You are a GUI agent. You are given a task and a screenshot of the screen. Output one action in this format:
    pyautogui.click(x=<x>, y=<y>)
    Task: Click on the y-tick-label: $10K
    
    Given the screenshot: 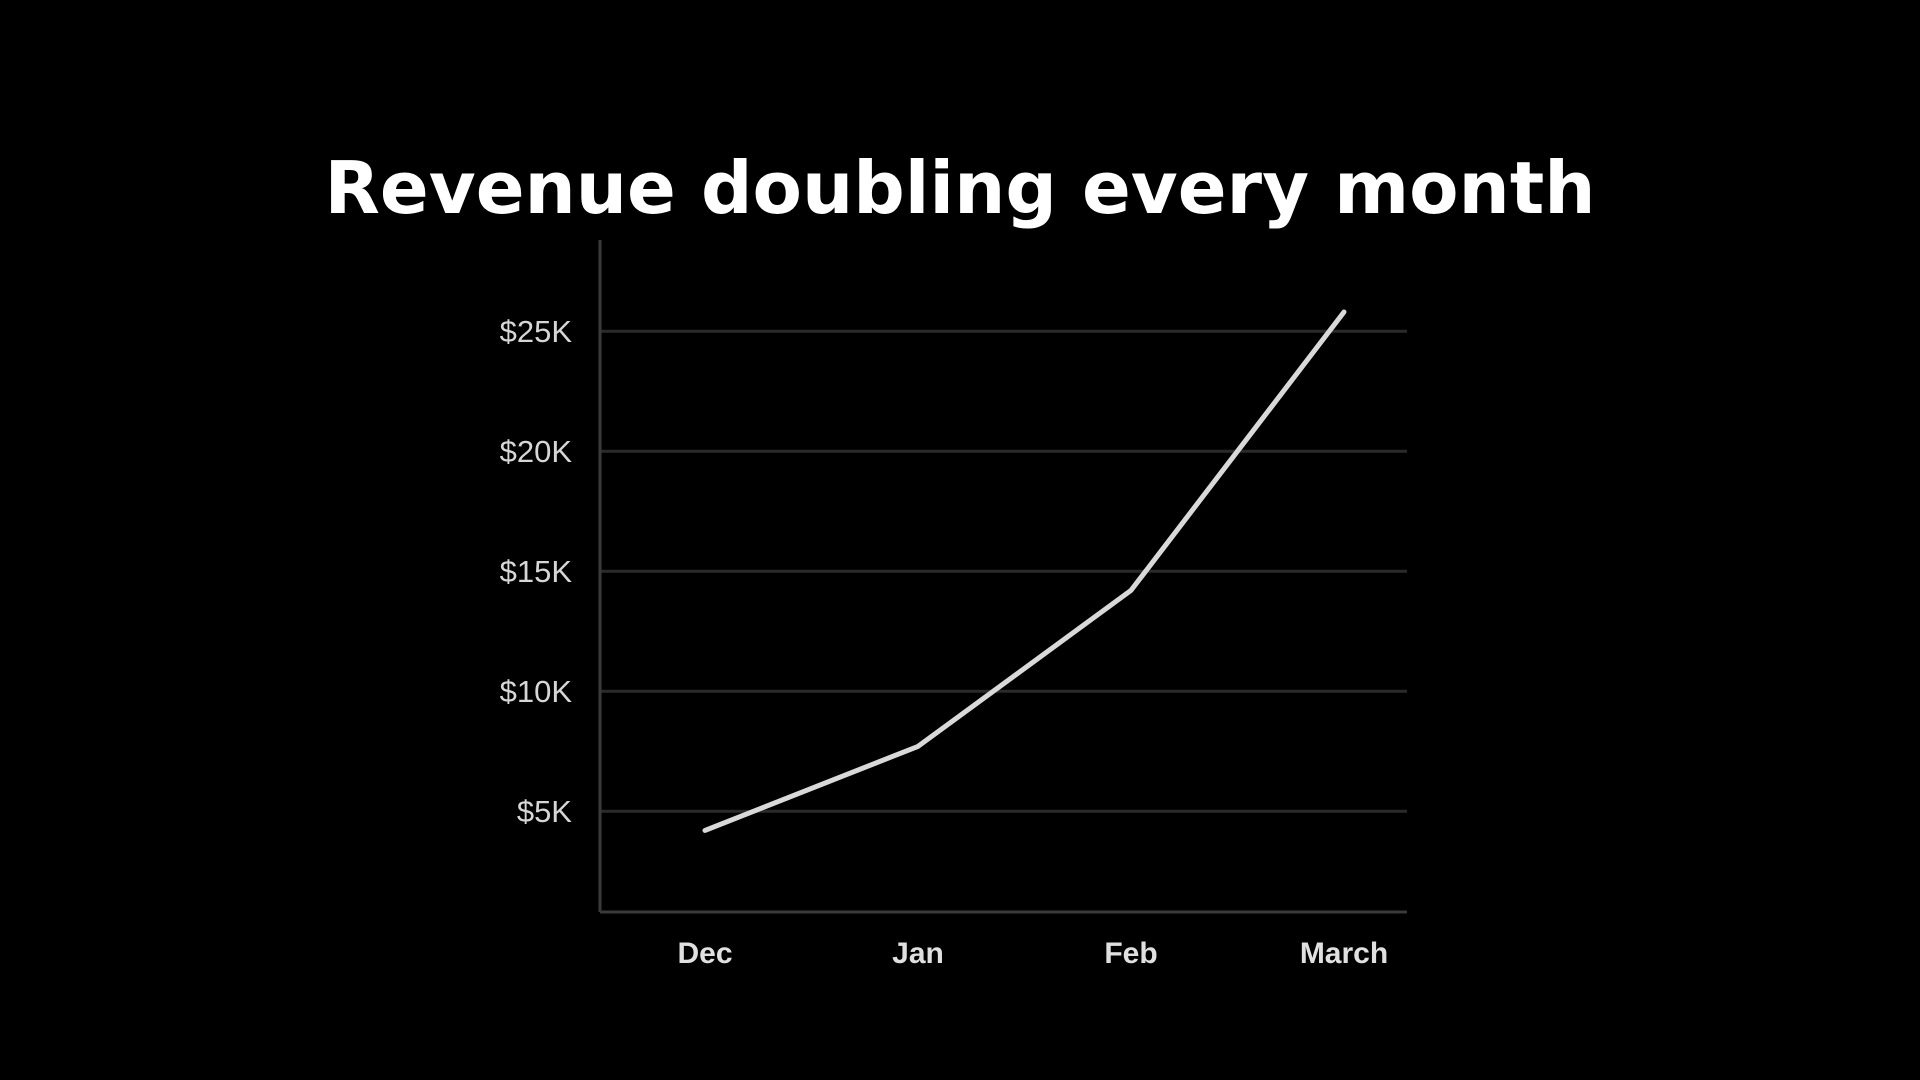 What is the action you would take?
    pyautogui.click(x=536, y=691)
    